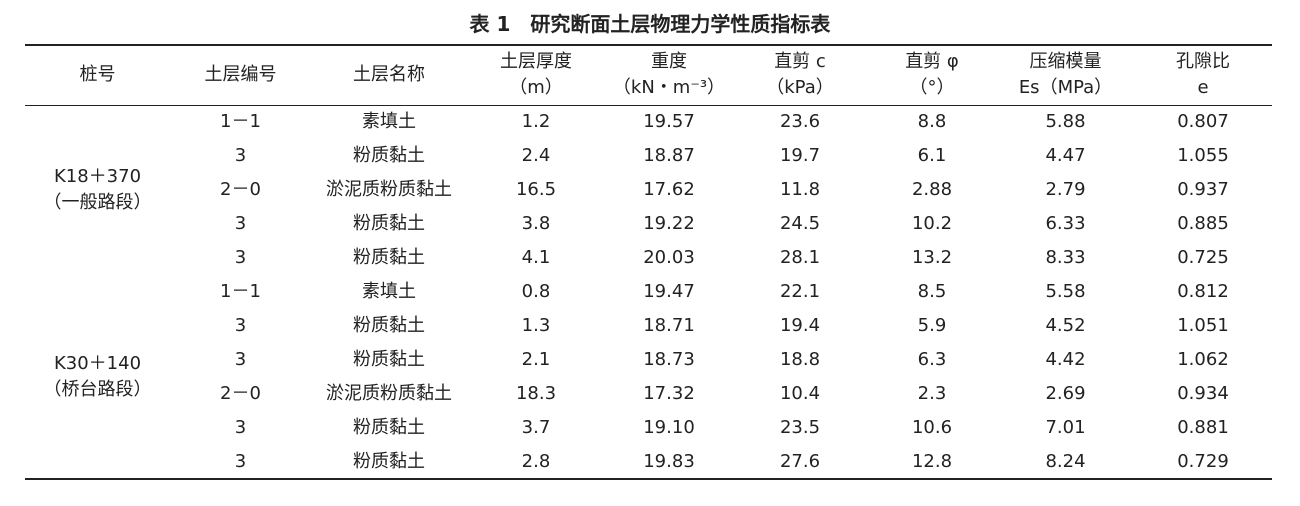 The image size is (1300, 506). What do you see at coordinates (669, 359) in the screenshot?
I see `table-cell: 18.73` at bounding box center [669, 359].